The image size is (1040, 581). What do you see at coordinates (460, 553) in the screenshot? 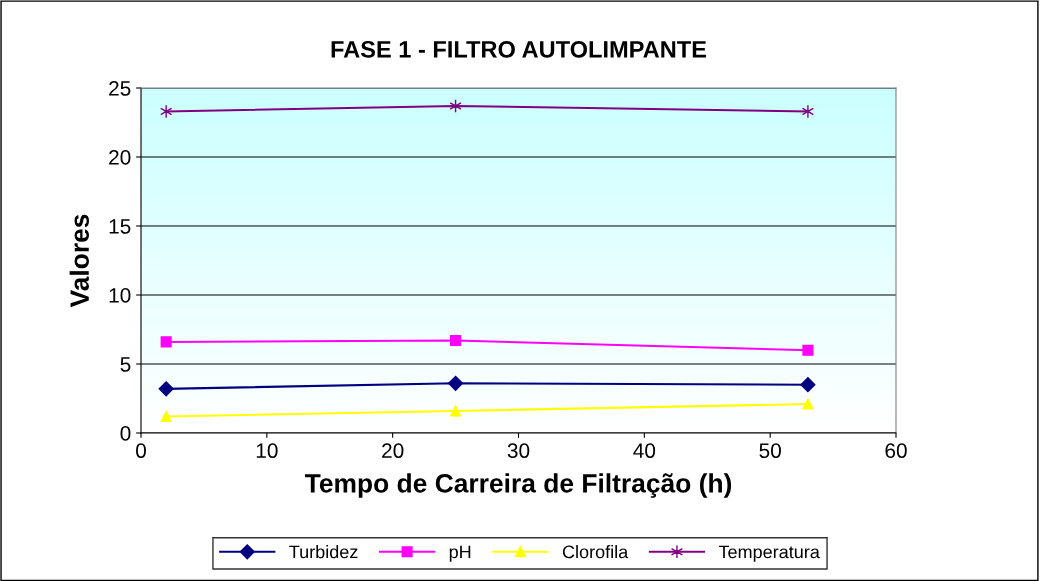
I see `legend-label: pH` at bounding box center [460, 553].